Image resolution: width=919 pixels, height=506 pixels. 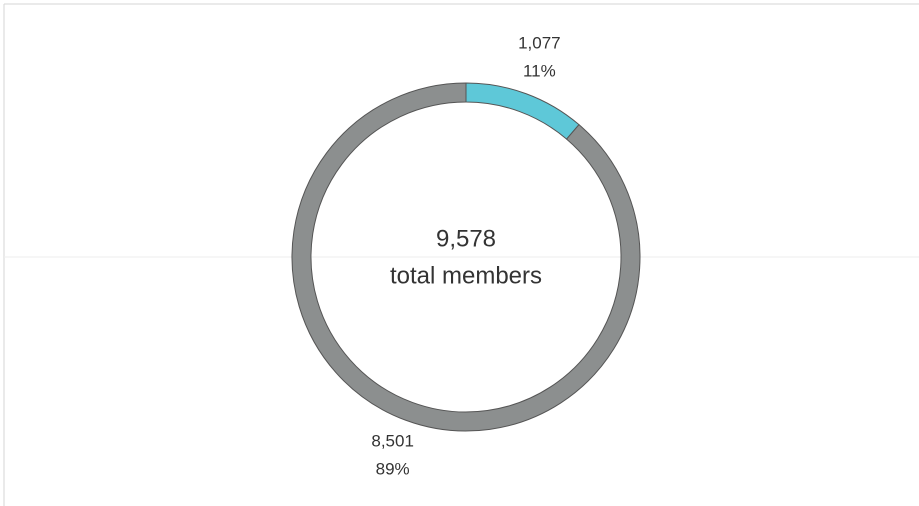 I want to click on center-value: 9,578, so click(x=466, y=238).